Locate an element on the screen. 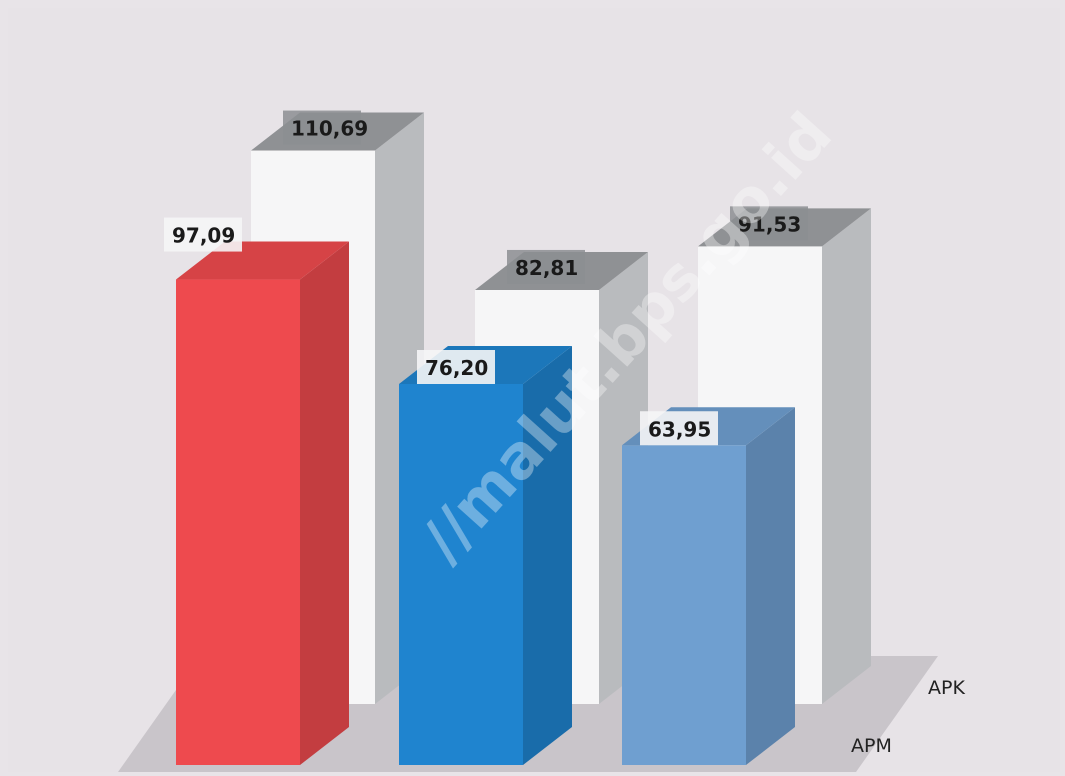 The image size is (1065, 776). bar-apk-3-side is located at coordinates (846, 456).